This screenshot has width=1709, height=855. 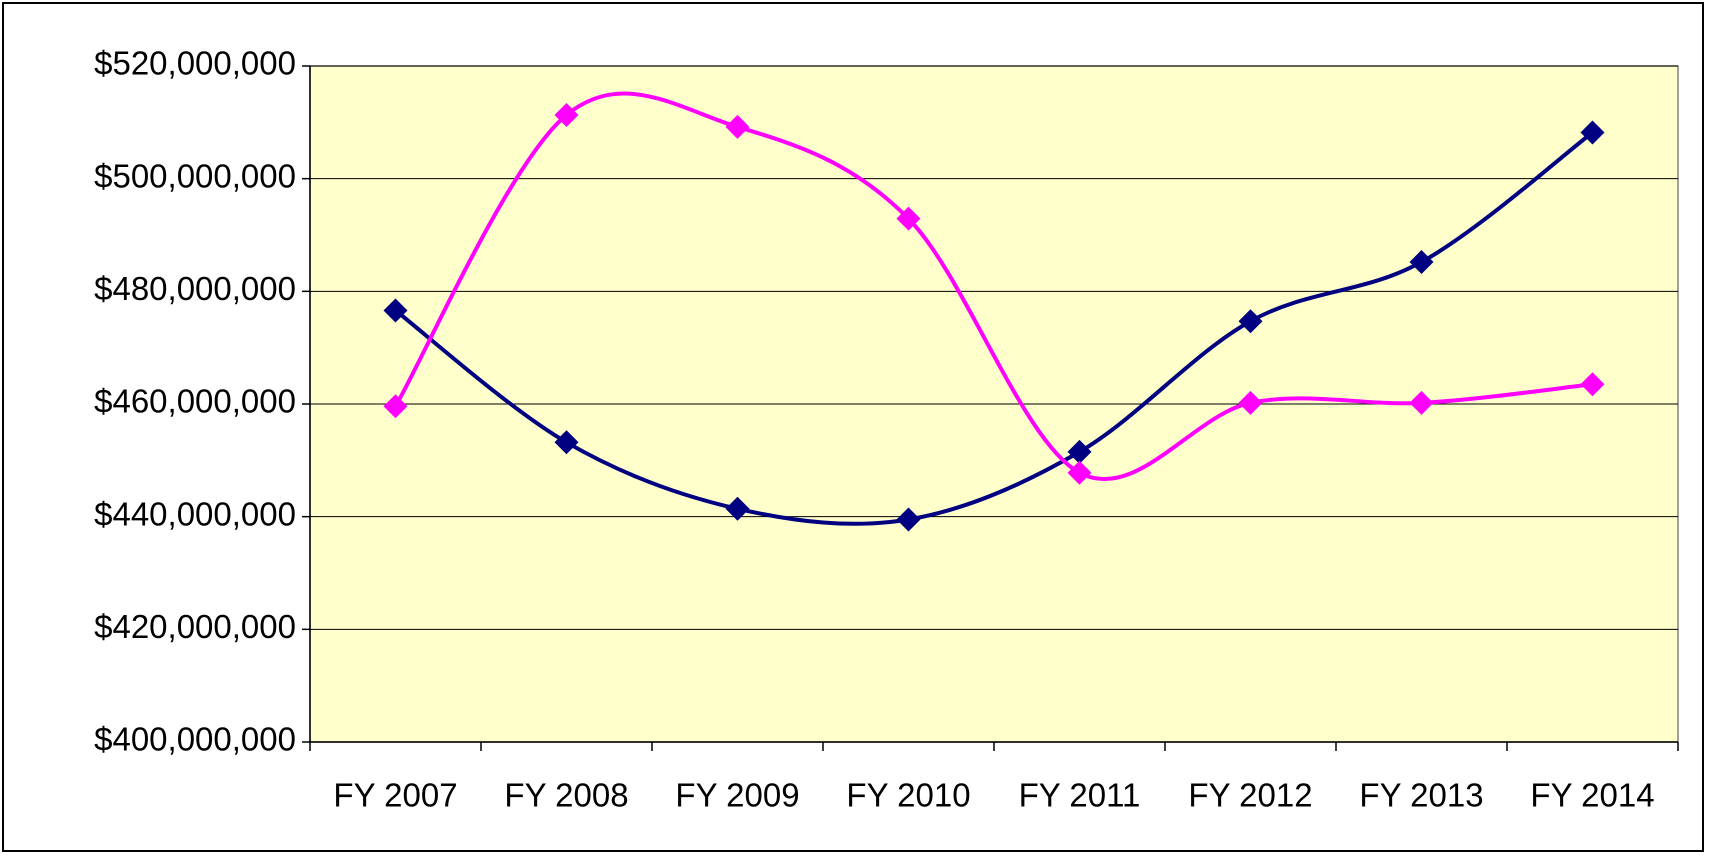 What do you see at coordinates (908, 795) in the screenshot?
I see `x-tick-label: FY 2010` at bounding box center [908, 795].